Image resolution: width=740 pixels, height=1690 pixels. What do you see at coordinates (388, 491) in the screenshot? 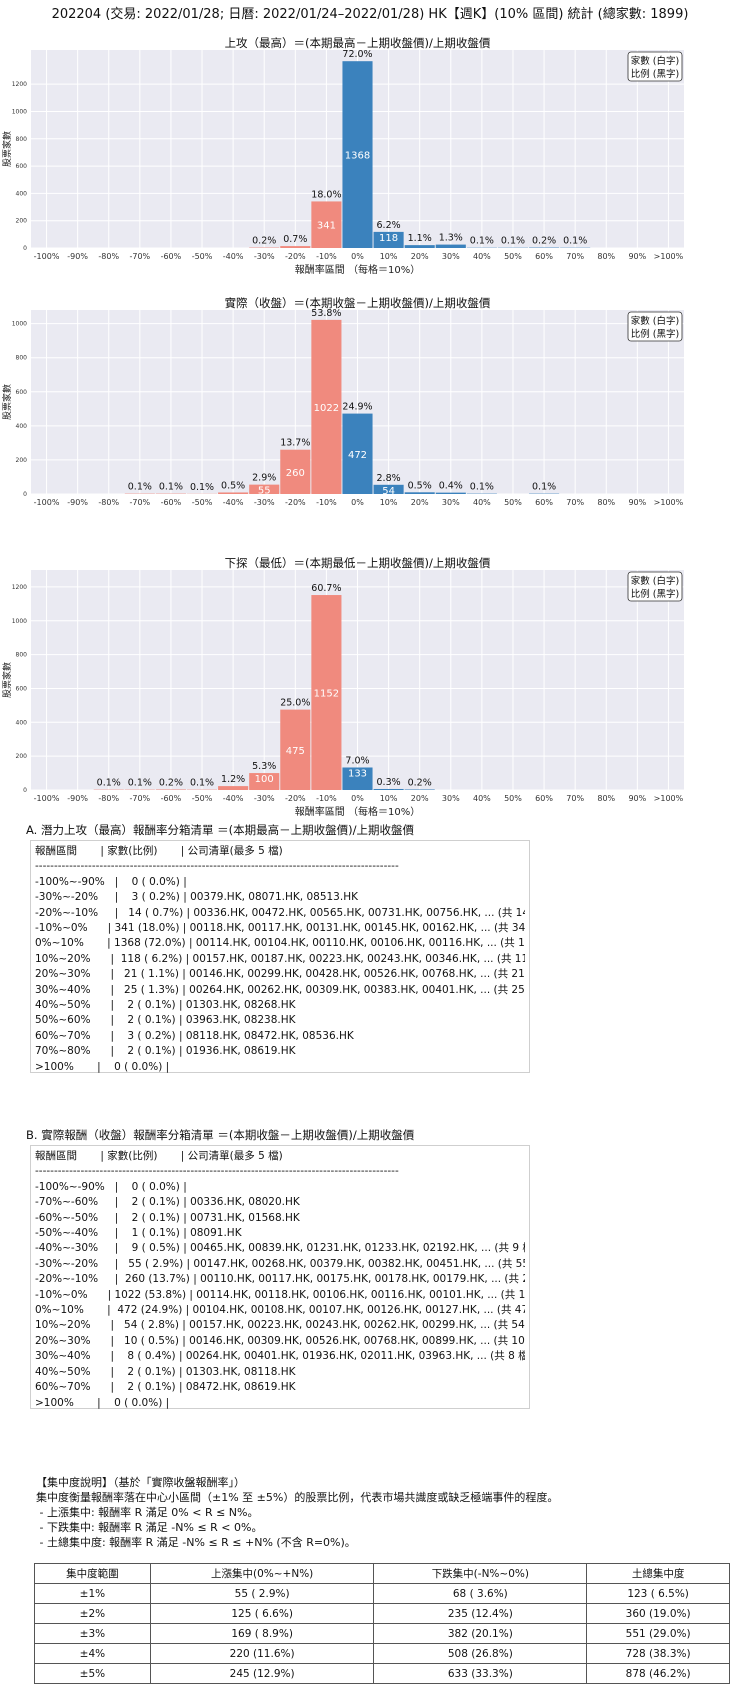
I see `bar-count-label: 54` at bounding box center [388, 491].